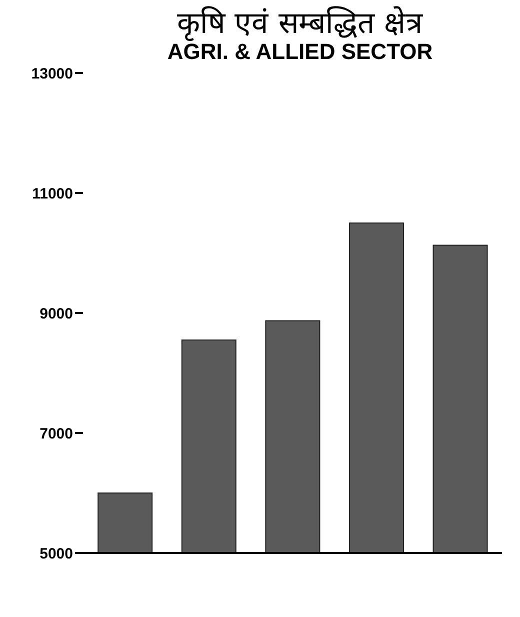 This screenshot has height=617, width=520. Describe the element at coordinates (52, 73) in the screenshot. I see `y-tick-label: 13000` at that location.